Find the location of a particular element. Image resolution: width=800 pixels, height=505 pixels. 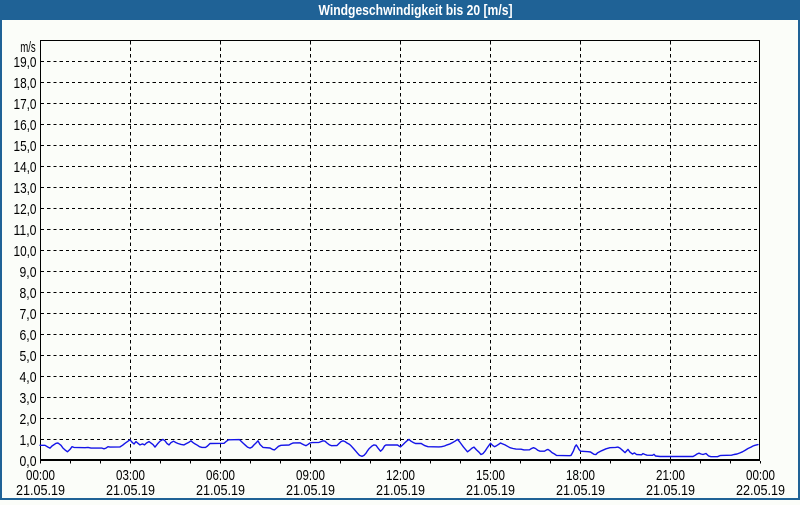

svg-text: 0,0 is located at coordinates (28, 462).